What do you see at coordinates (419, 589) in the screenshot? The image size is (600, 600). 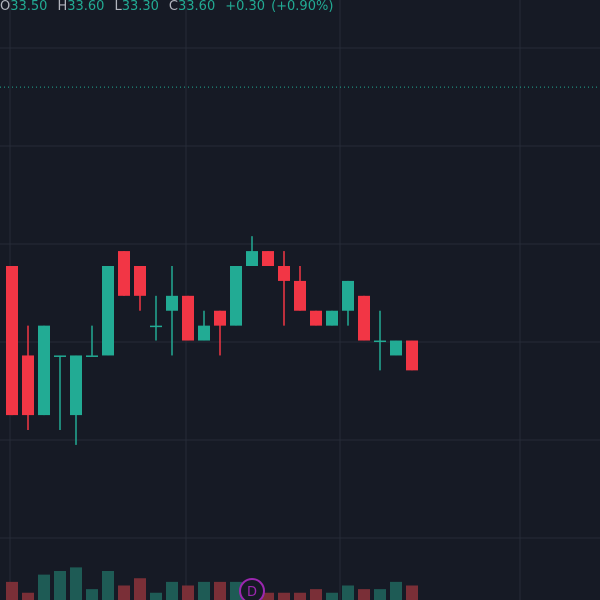 I see `event-markers: DE` at bounding box center [419, 589].